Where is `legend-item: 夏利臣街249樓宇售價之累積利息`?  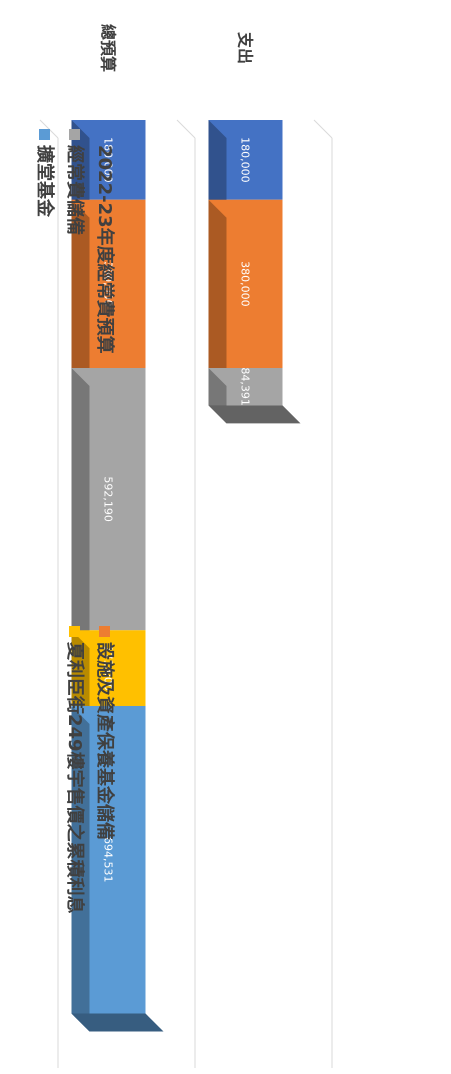
legend-item: 夏利臣街249樓宇售價之累積利息 is located at coordinates (75, 770).